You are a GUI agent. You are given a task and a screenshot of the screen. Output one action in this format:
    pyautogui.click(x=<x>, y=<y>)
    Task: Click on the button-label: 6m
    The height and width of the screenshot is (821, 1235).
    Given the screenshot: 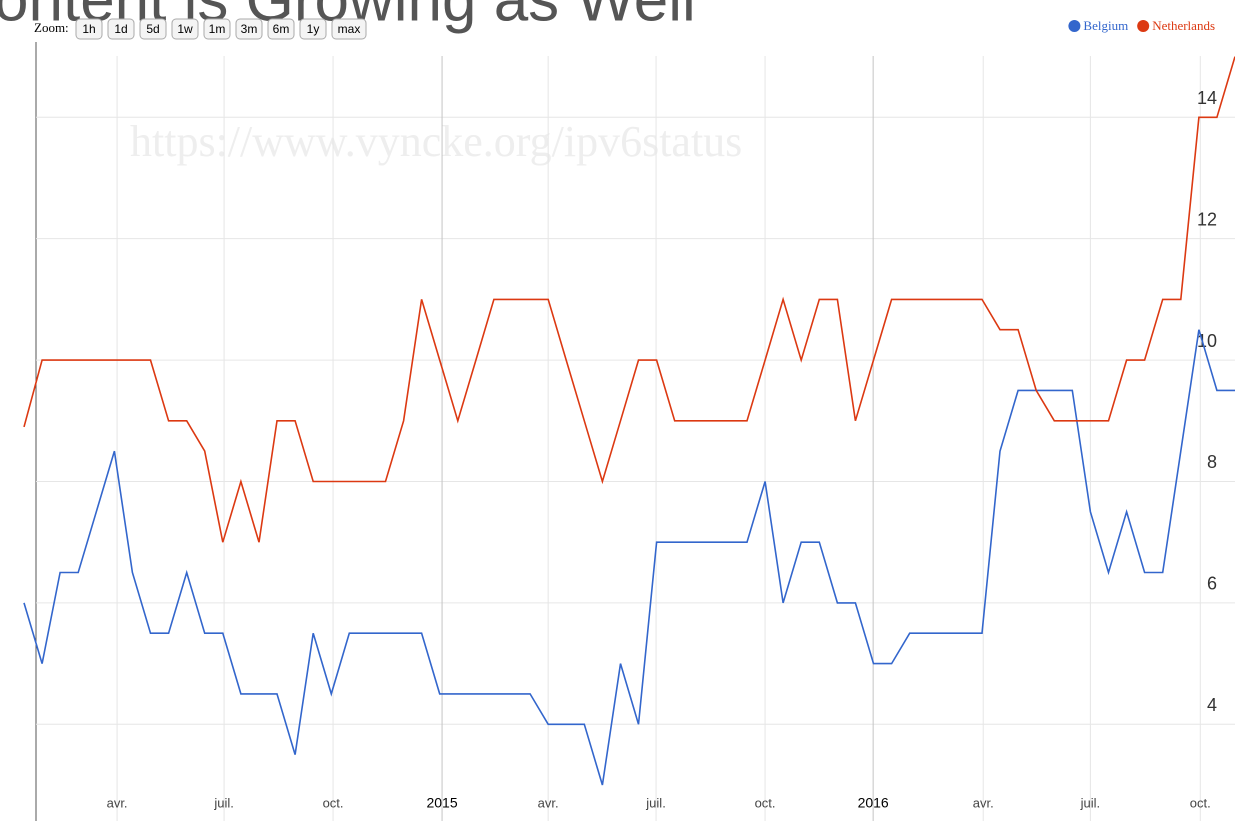 What is the action you would take?
    pyautogui.click(x=281, y=29)
    